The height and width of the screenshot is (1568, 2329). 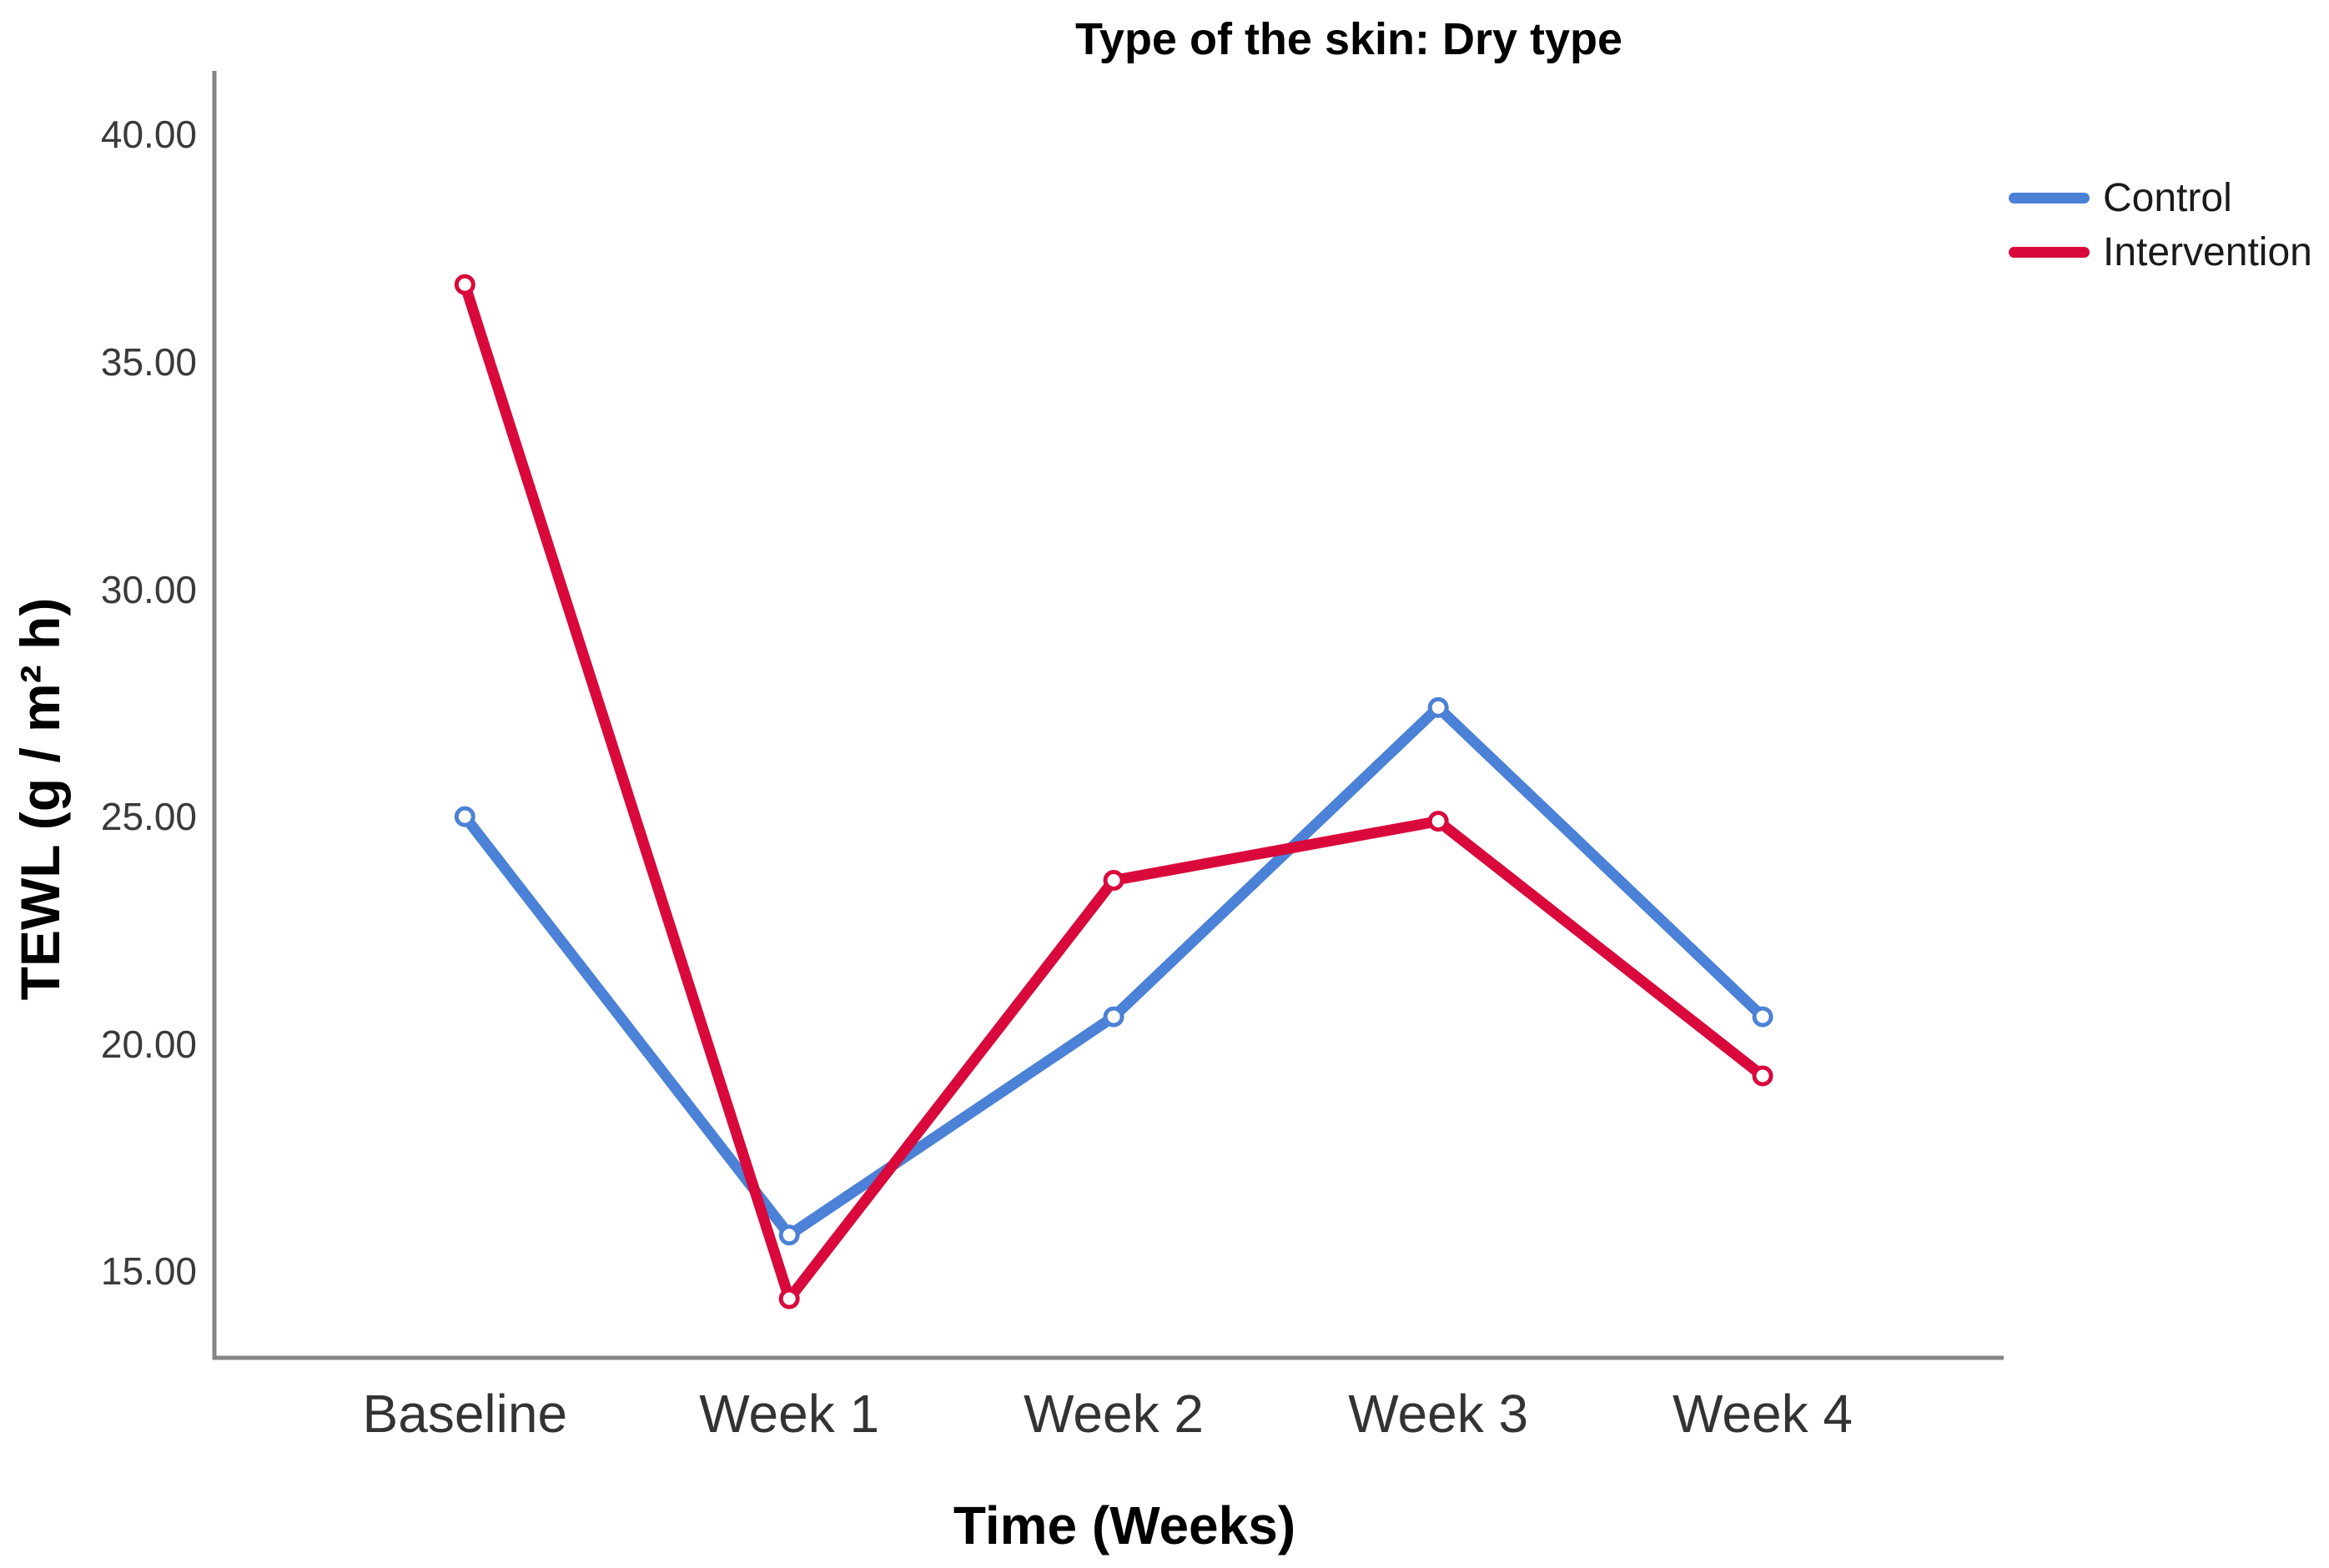 What do you see at coordinates (1124, 1525) in the screenshot?
I see `x-axis-title: Time (Weeks)` at bounding box center [1124, 1525].